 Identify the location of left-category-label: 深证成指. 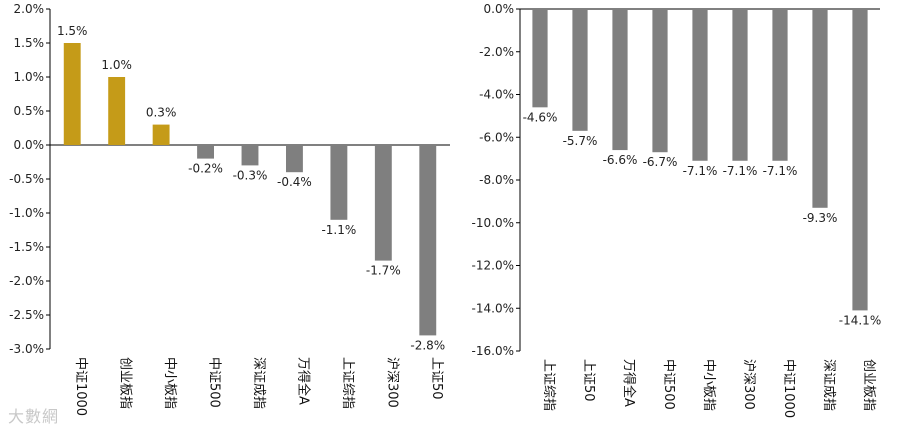
(258, 383).